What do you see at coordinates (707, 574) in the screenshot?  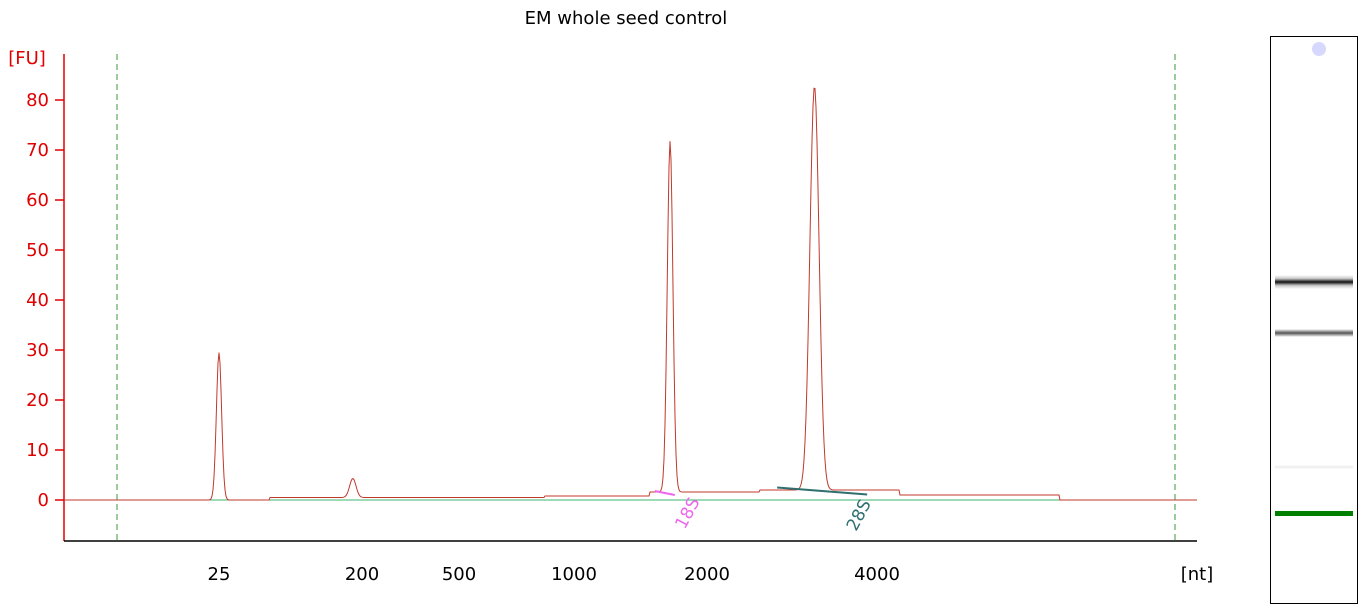 I see `x-tick-label: 2000` at bounding box center [707, 574].